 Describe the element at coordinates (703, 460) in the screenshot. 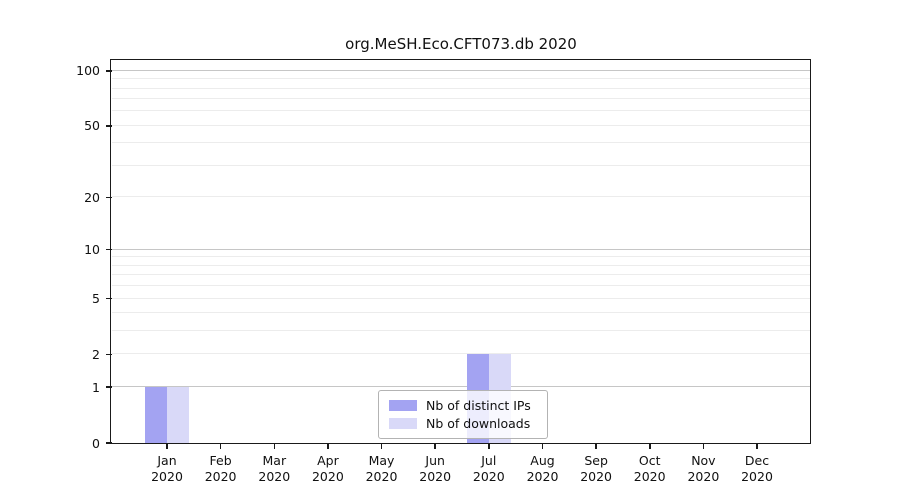

I see `x-tick-month: Nov` at that location.